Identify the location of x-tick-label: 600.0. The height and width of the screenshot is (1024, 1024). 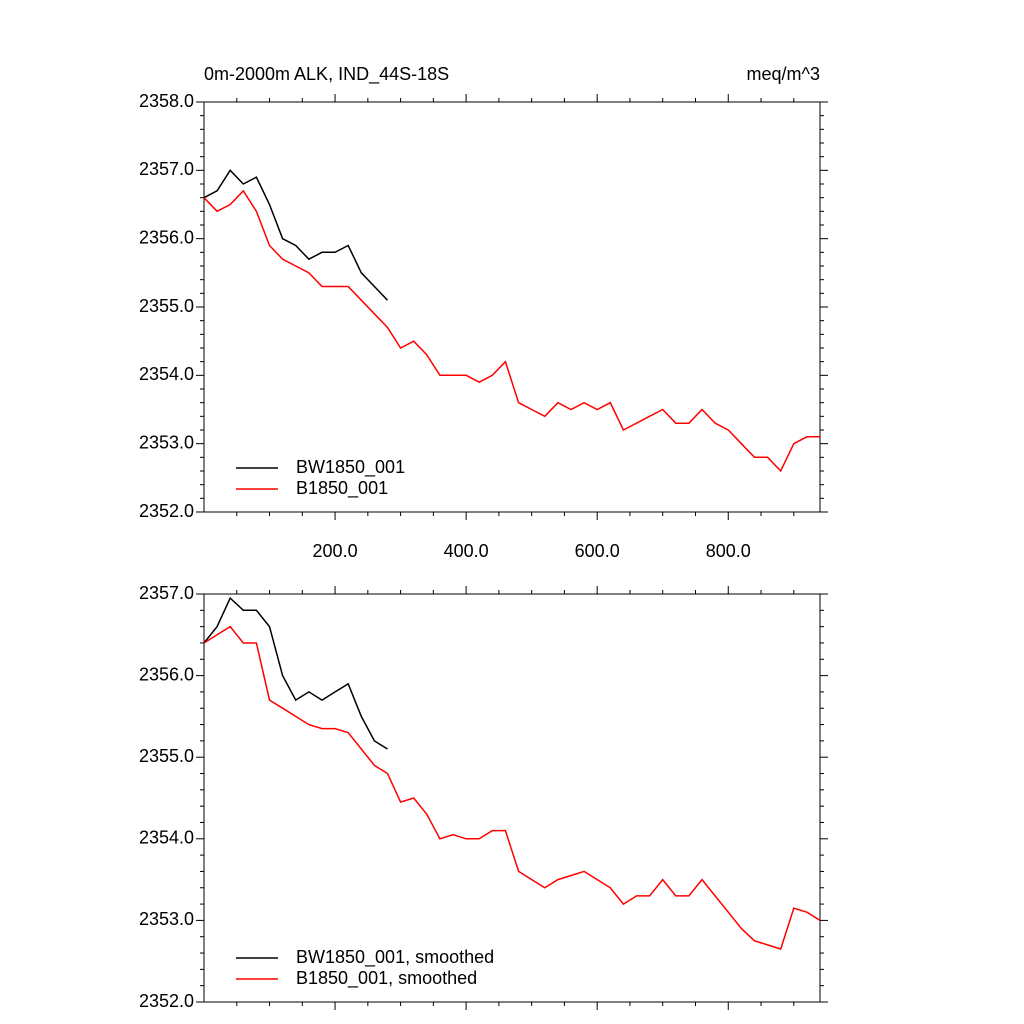
(597, 551).